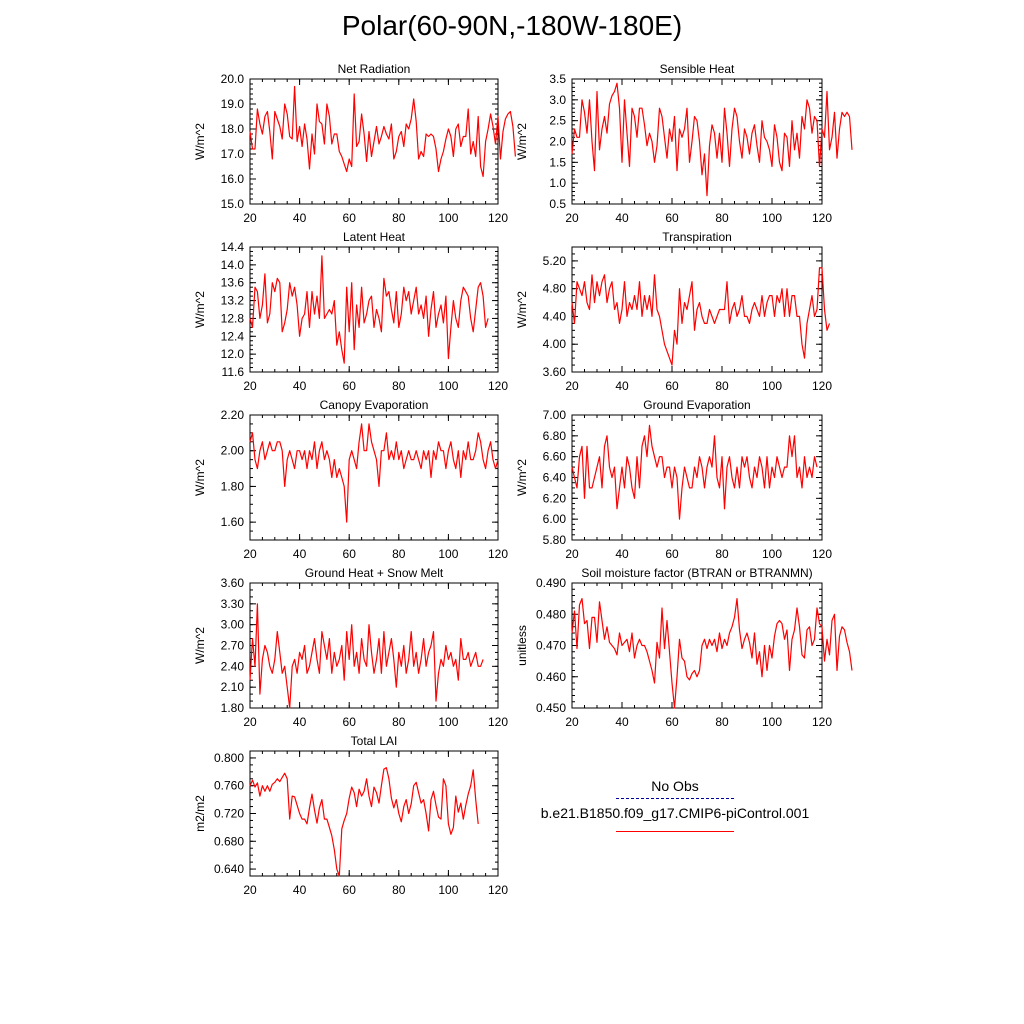  I want to click on y-tick-label: 3.0, so click(557, 100).